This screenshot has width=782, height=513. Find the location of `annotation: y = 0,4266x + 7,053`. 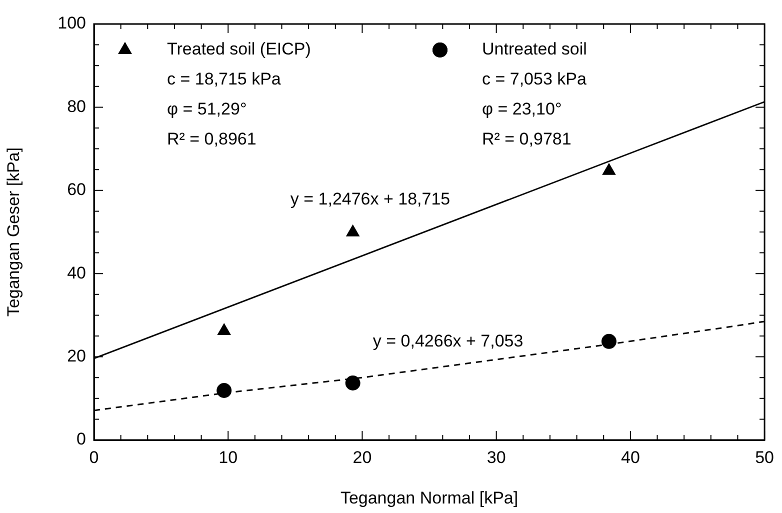

annotation: y = 0,4266x + 7,053 is located at coordinates (448, 341).